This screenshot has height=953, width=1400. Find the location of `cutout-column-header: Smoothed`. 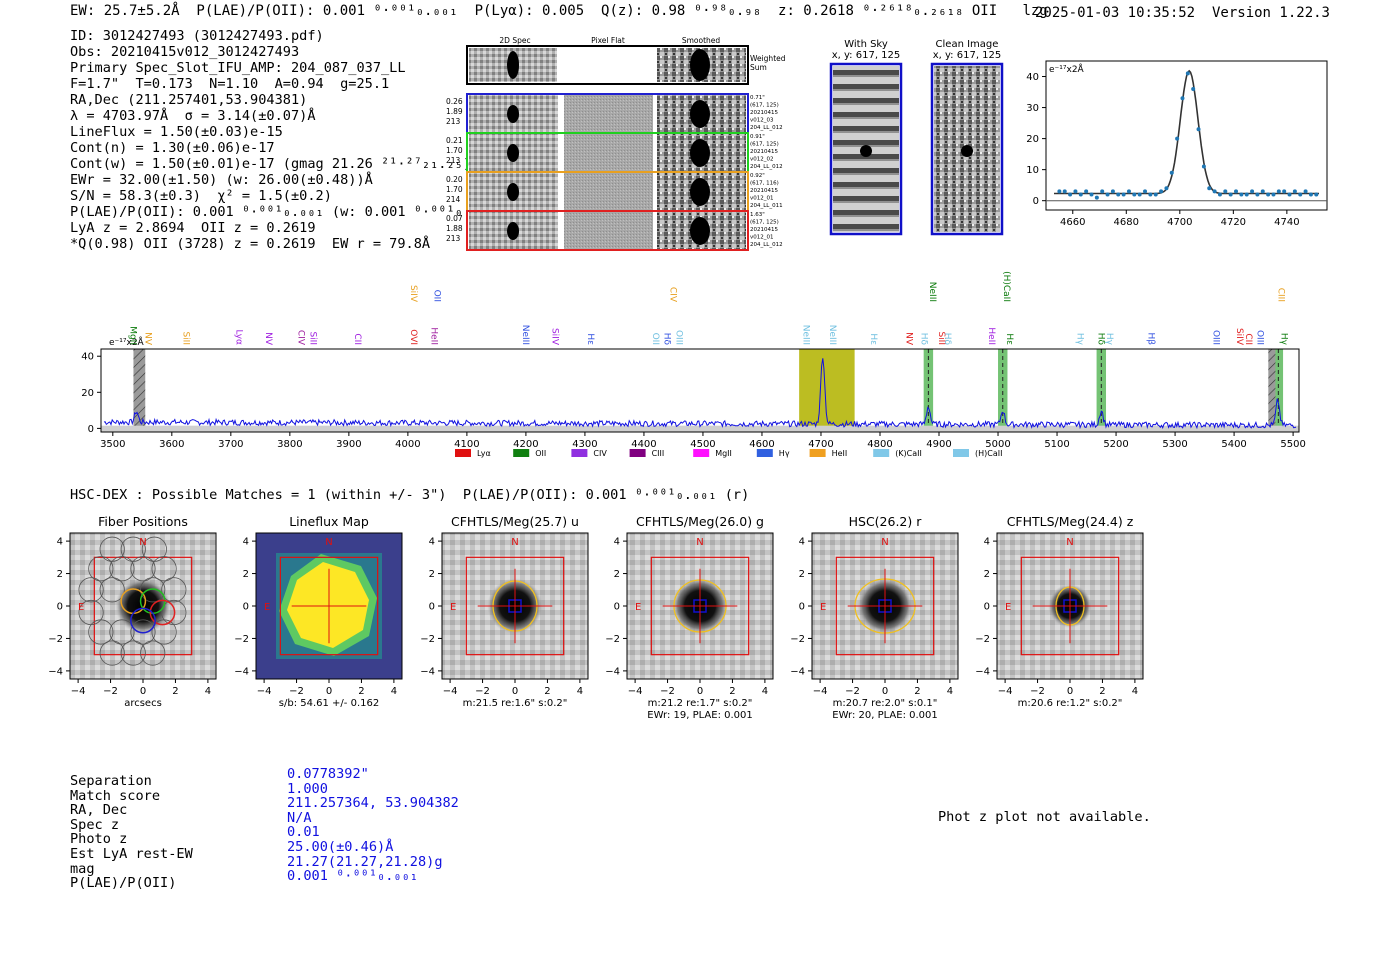

cutout-column-header: Smoothed is located at coordinates (701, 40).